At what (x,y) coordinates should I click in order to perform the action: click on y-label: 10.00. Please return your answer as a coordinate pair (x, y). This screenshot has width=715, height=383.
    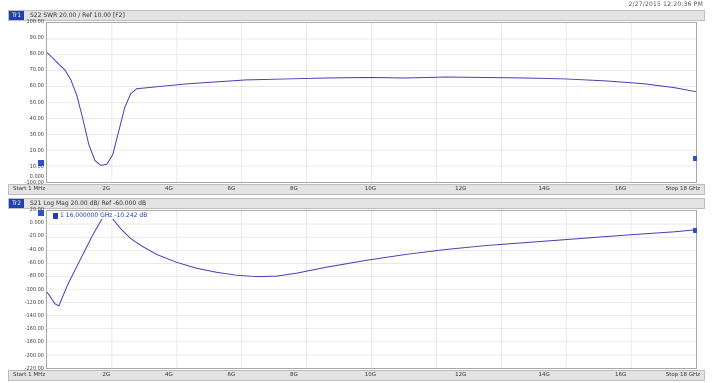
    Looking at the image, I should click on (36, 166).